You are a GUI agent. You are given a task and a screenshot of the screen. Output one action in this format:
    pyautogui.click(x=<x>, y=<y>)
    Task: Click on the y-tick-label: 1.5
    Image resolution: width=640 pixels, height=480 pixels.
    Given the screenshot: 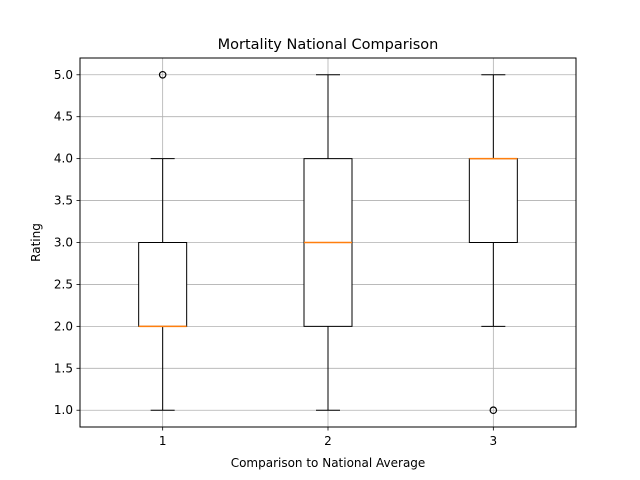 What is the action you would take?
    pyautogui.click(x=63, y=368)
    